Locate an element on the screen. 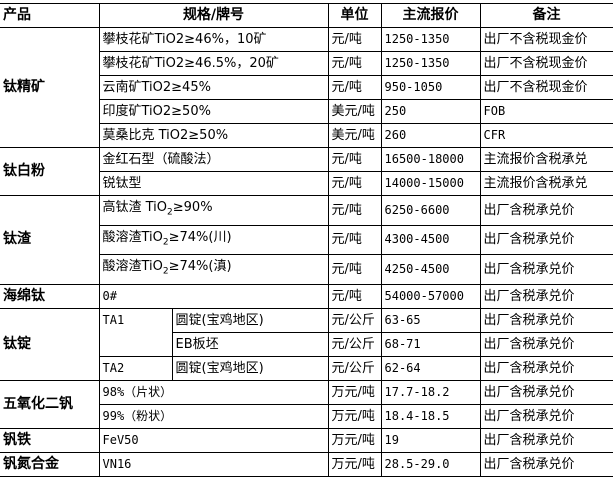 The width and height of the screenshot is (613, 477). price-cell: 18.4-18.5 is located at coordinates (430, 416).